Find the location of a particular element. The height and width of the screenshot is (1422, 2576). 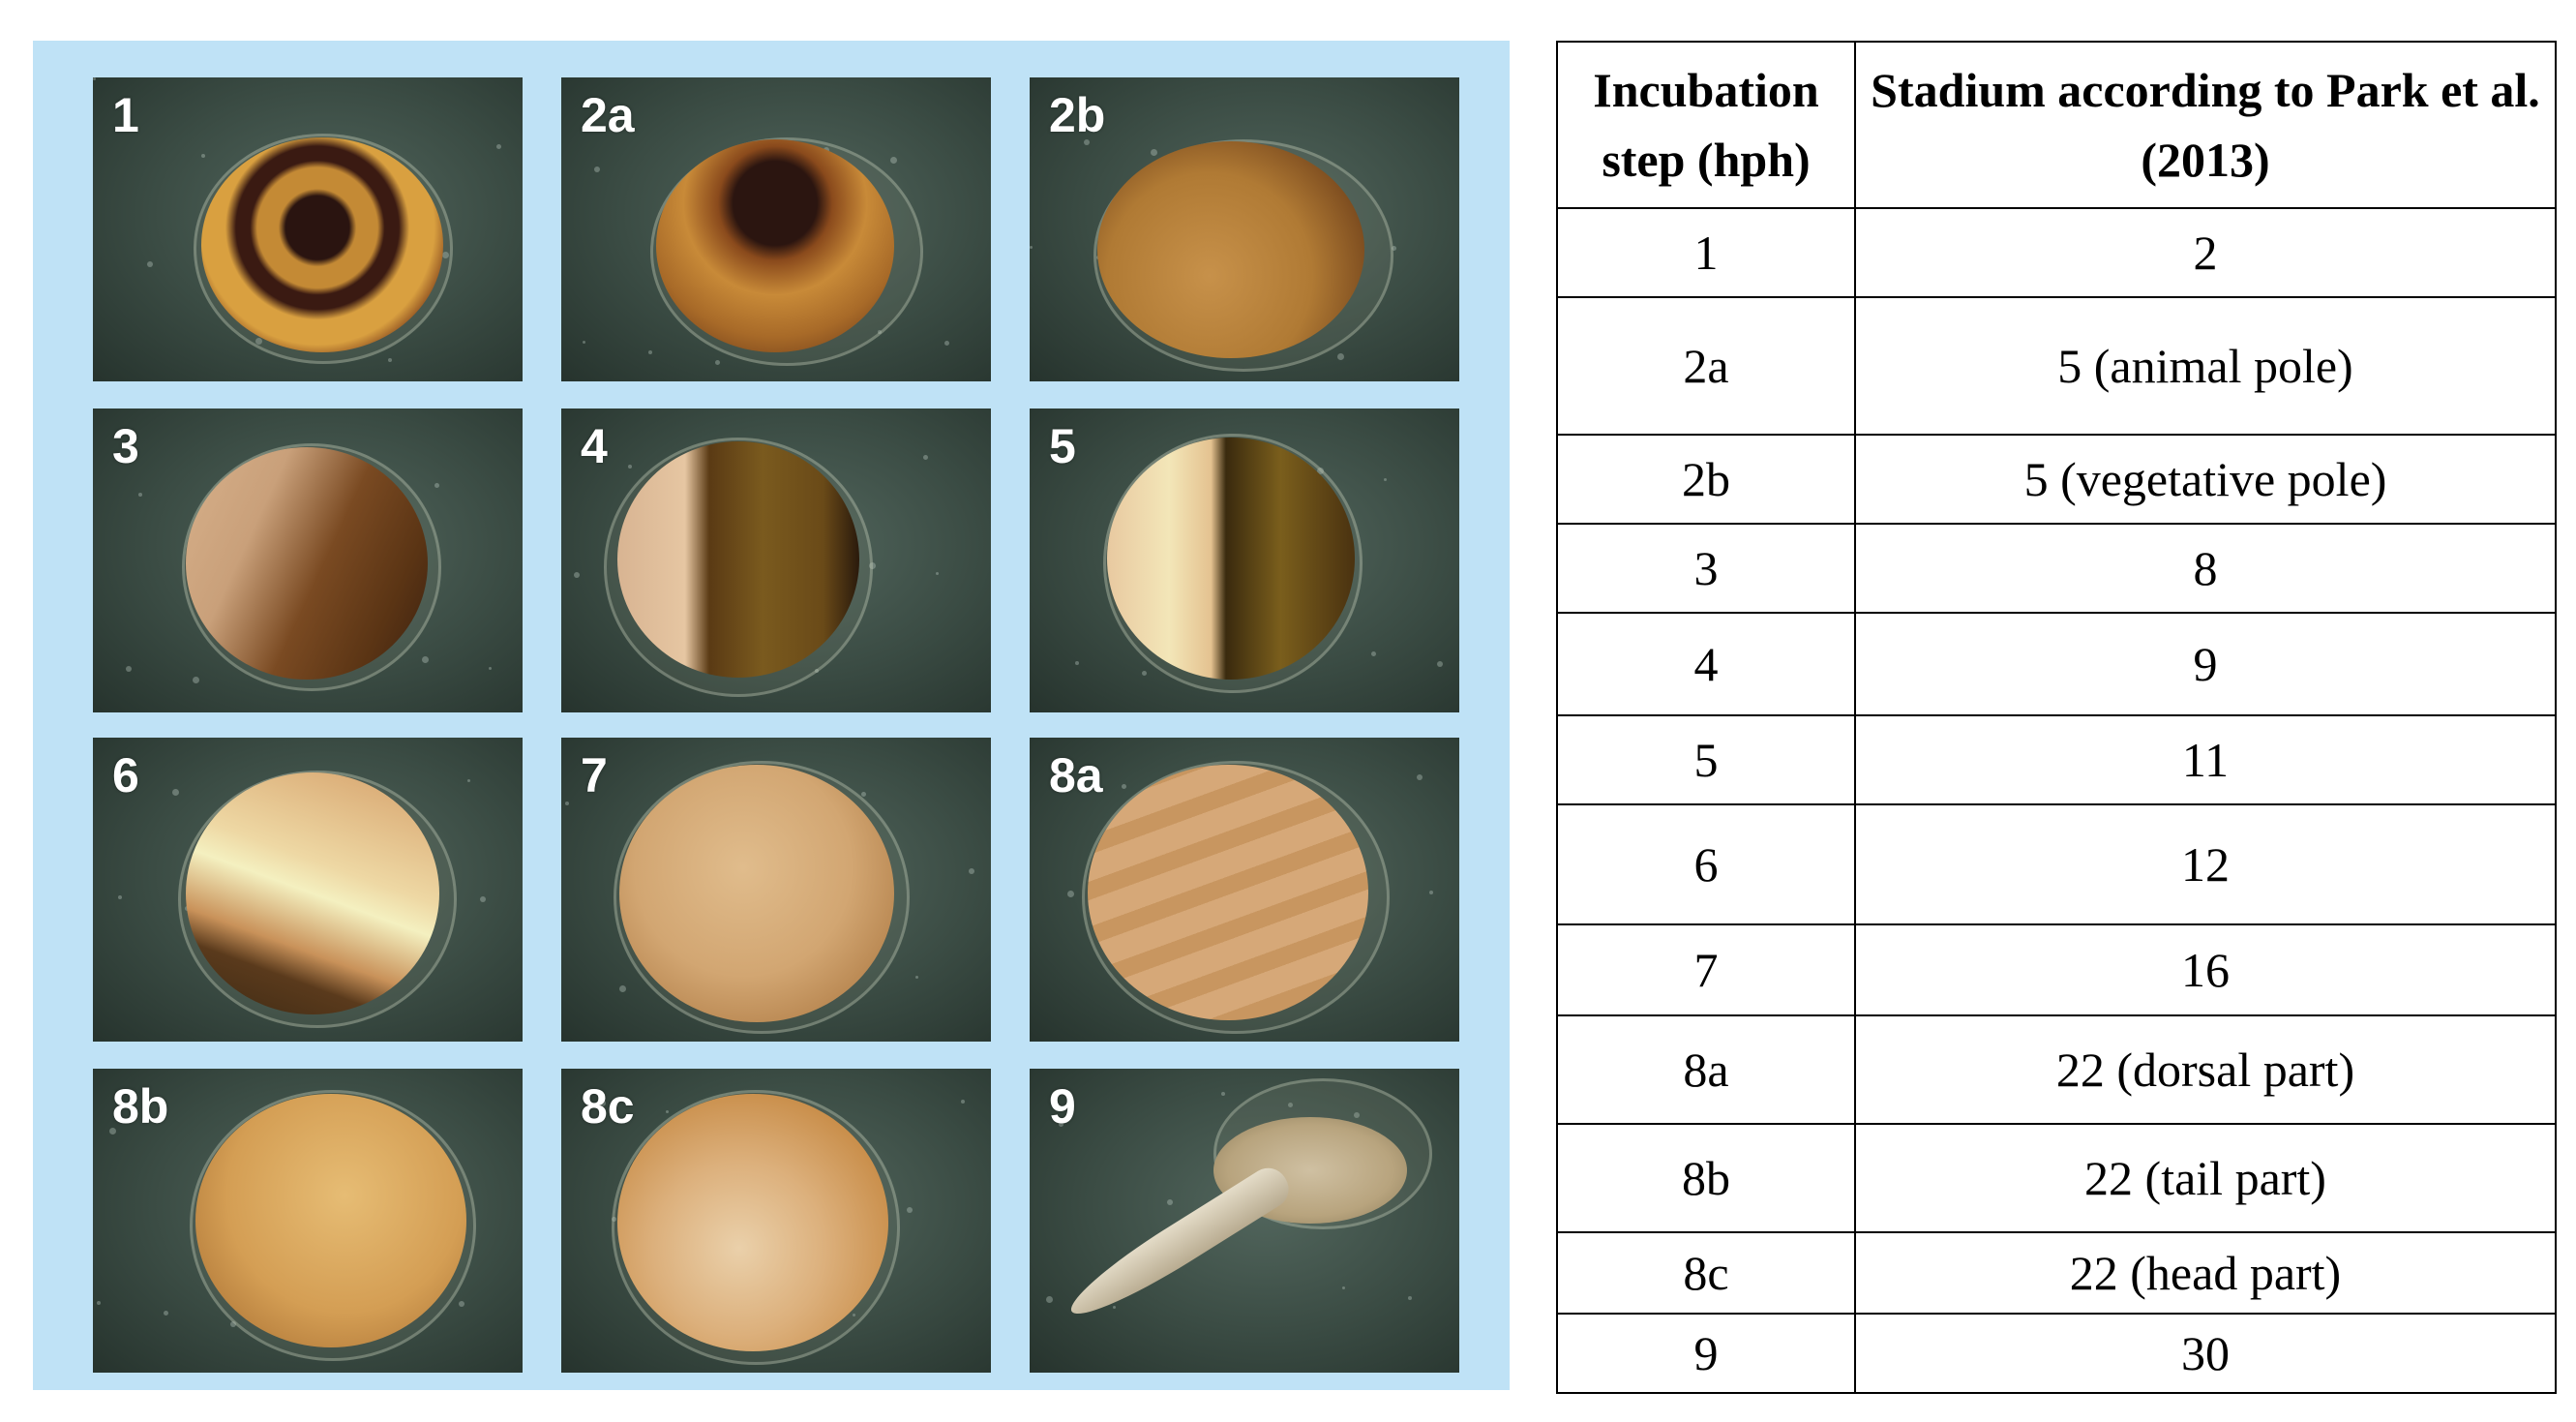

panel-label: 9 is located at coordinates (1062, 1106).